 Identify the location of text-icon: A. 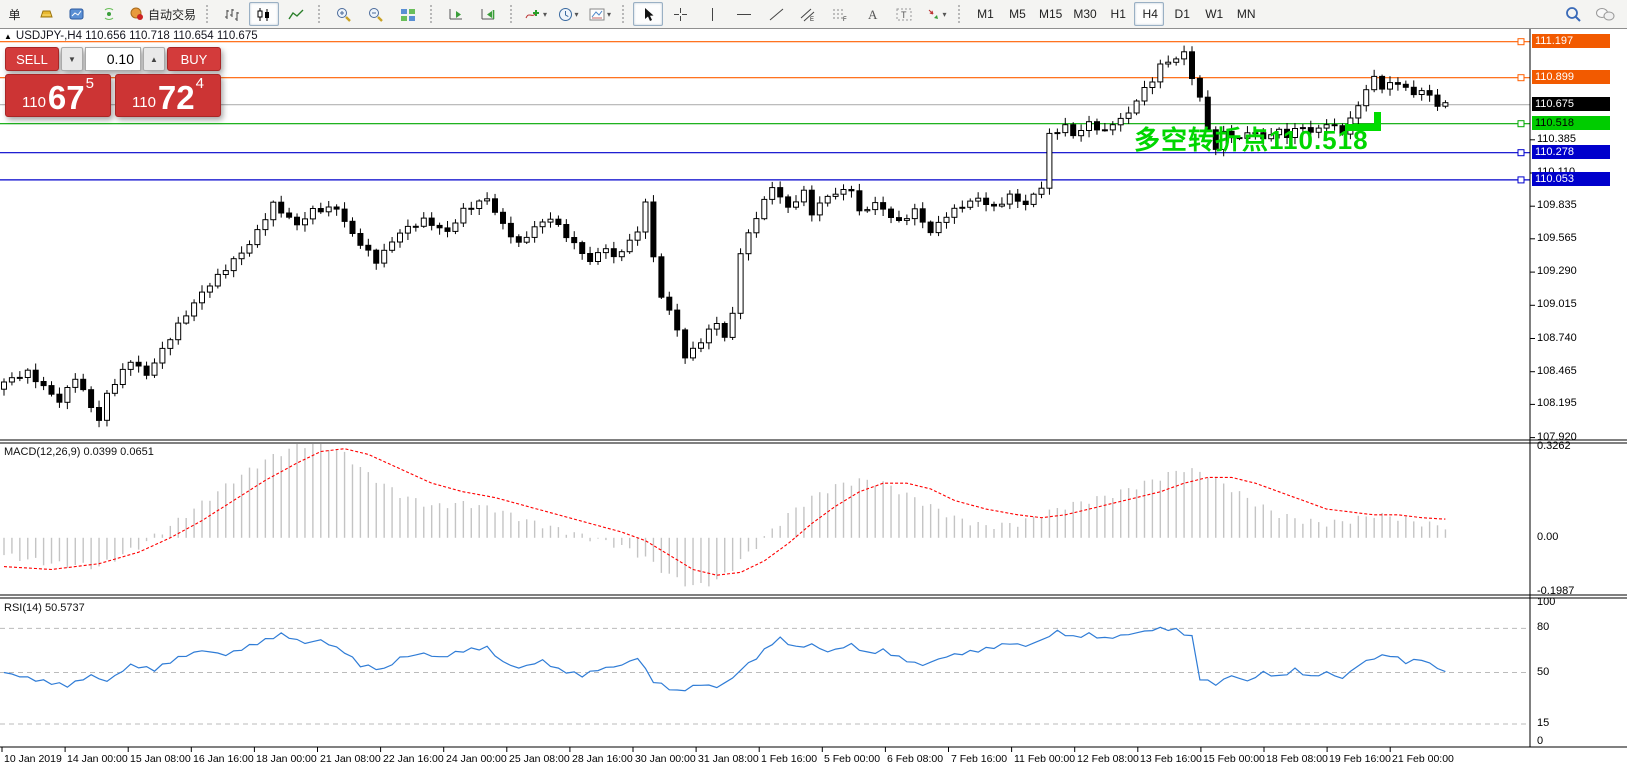
(872, 14).